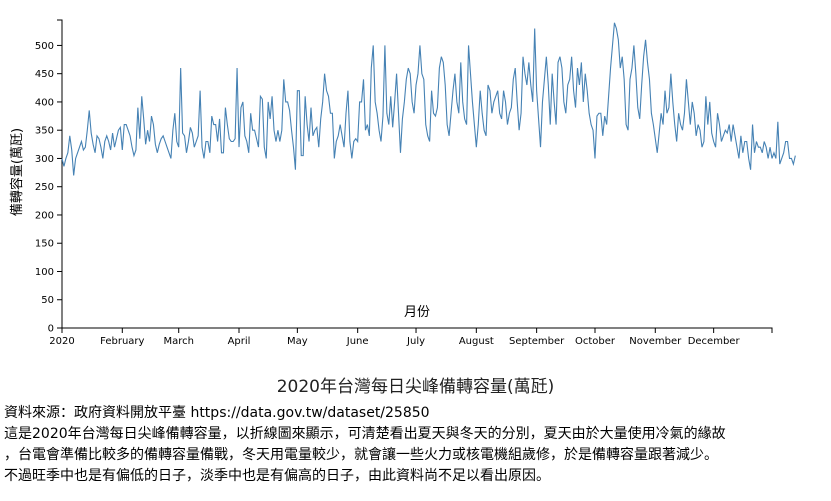 The width and height of the screenshot is (831, 501). Describe the element at coordinates (17, 172) in the screenshot. I see `y-axis-title: 備轉容量(萬瓩)` at that location.